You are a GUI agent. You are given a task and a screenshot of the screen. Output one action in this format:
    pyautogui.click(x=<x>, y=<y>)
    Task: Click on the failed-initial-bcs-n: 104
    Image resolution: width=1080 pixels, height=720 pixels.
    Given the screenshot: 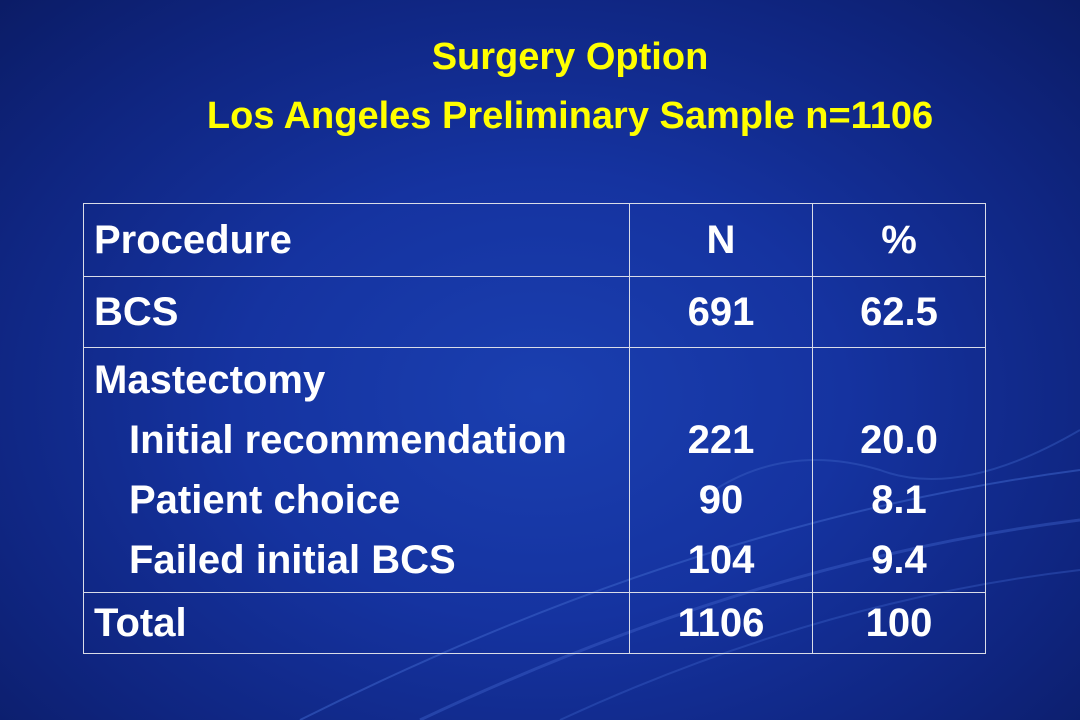 What is the action you would take?
    pyautogui.click(x=721, y=560)
    